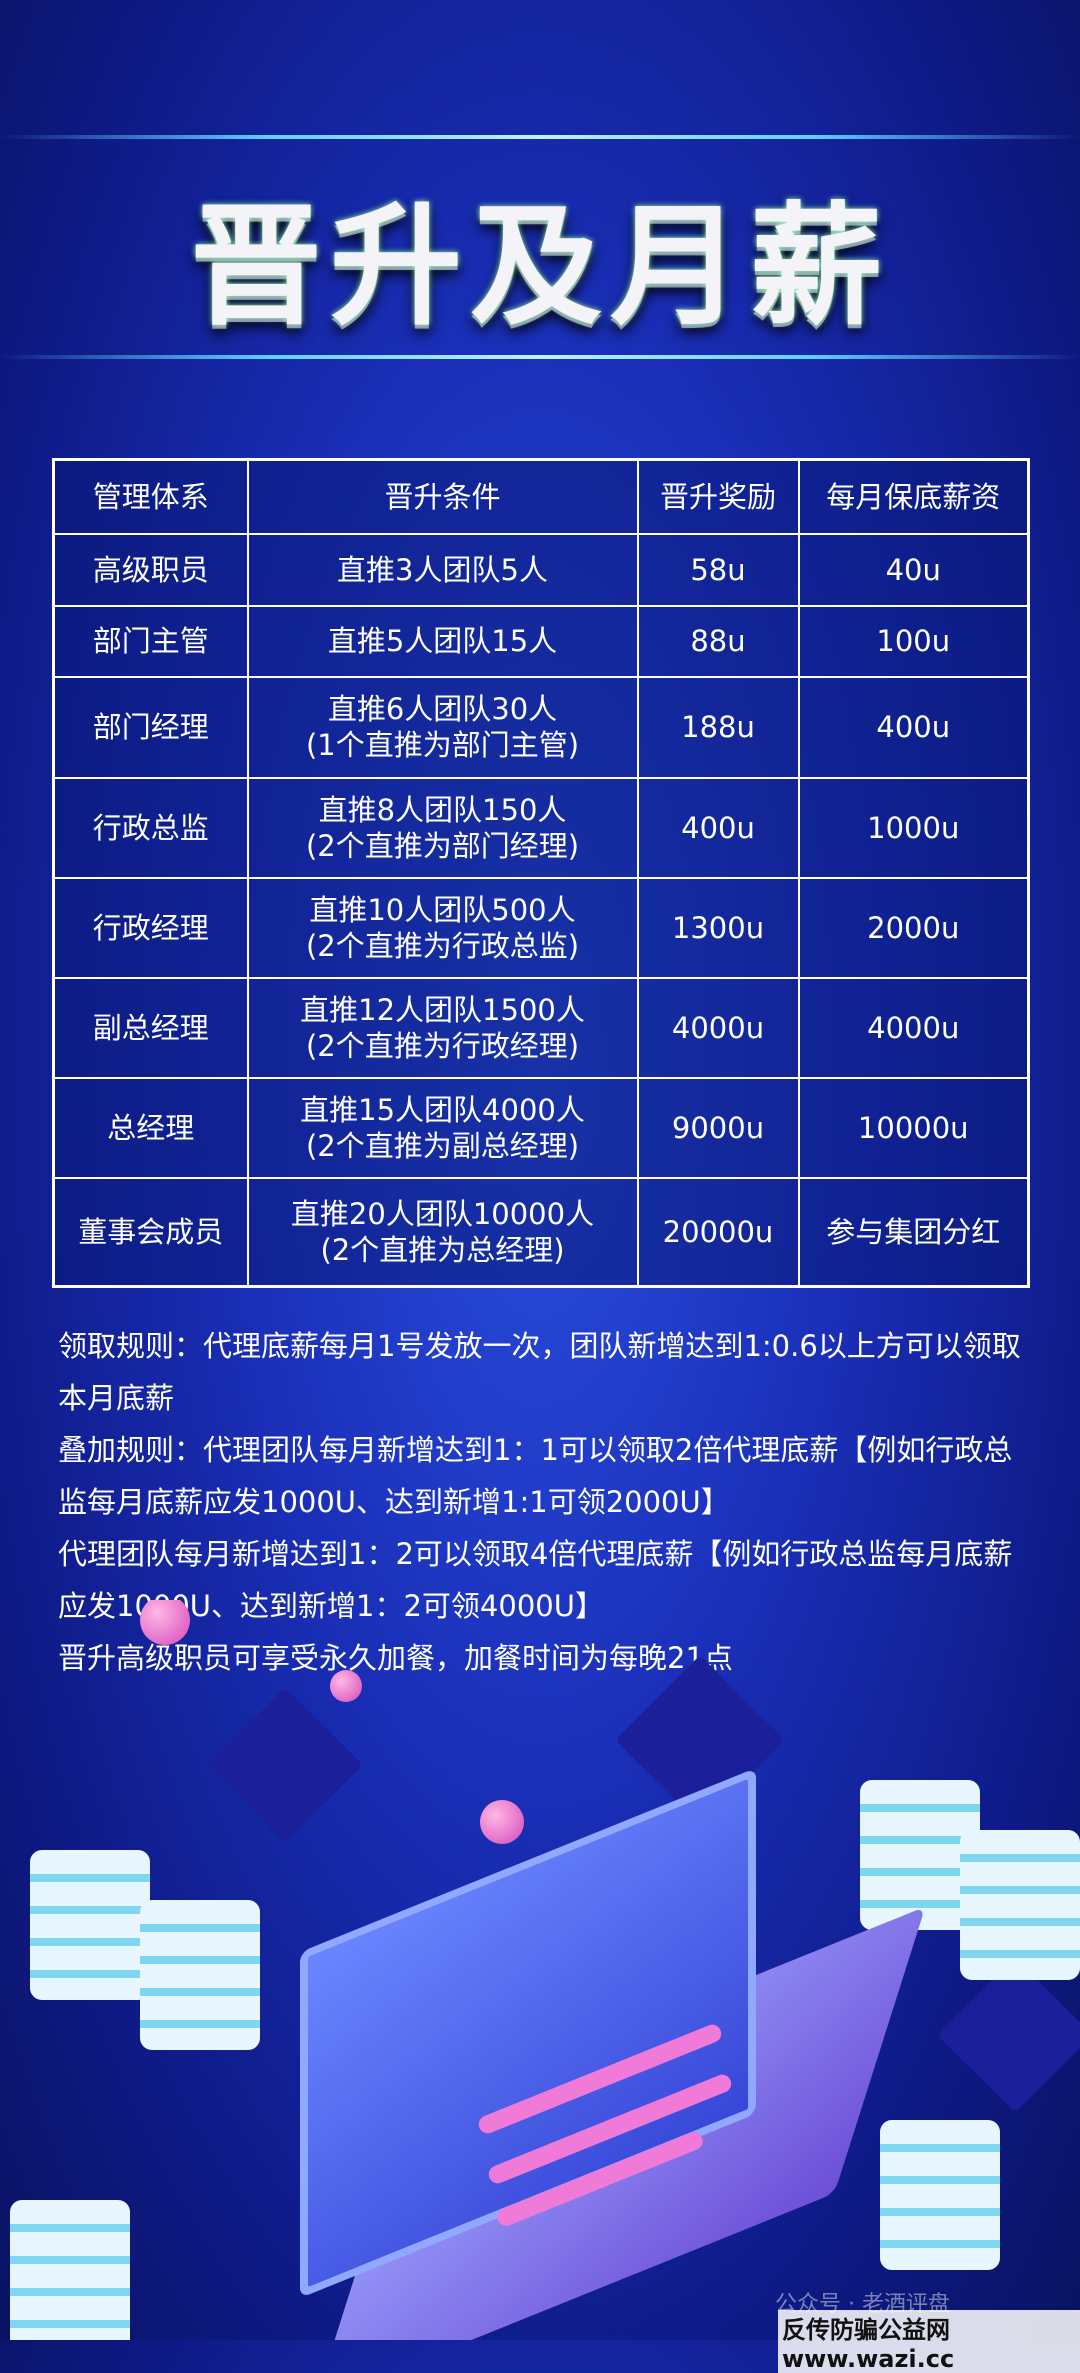 This screenshot has height=2373, width=1080. What do you see at coordinates (718, 1027) in the screenshot?
I see `reward-cell: 4000u` at bounding box center [718, 1027].